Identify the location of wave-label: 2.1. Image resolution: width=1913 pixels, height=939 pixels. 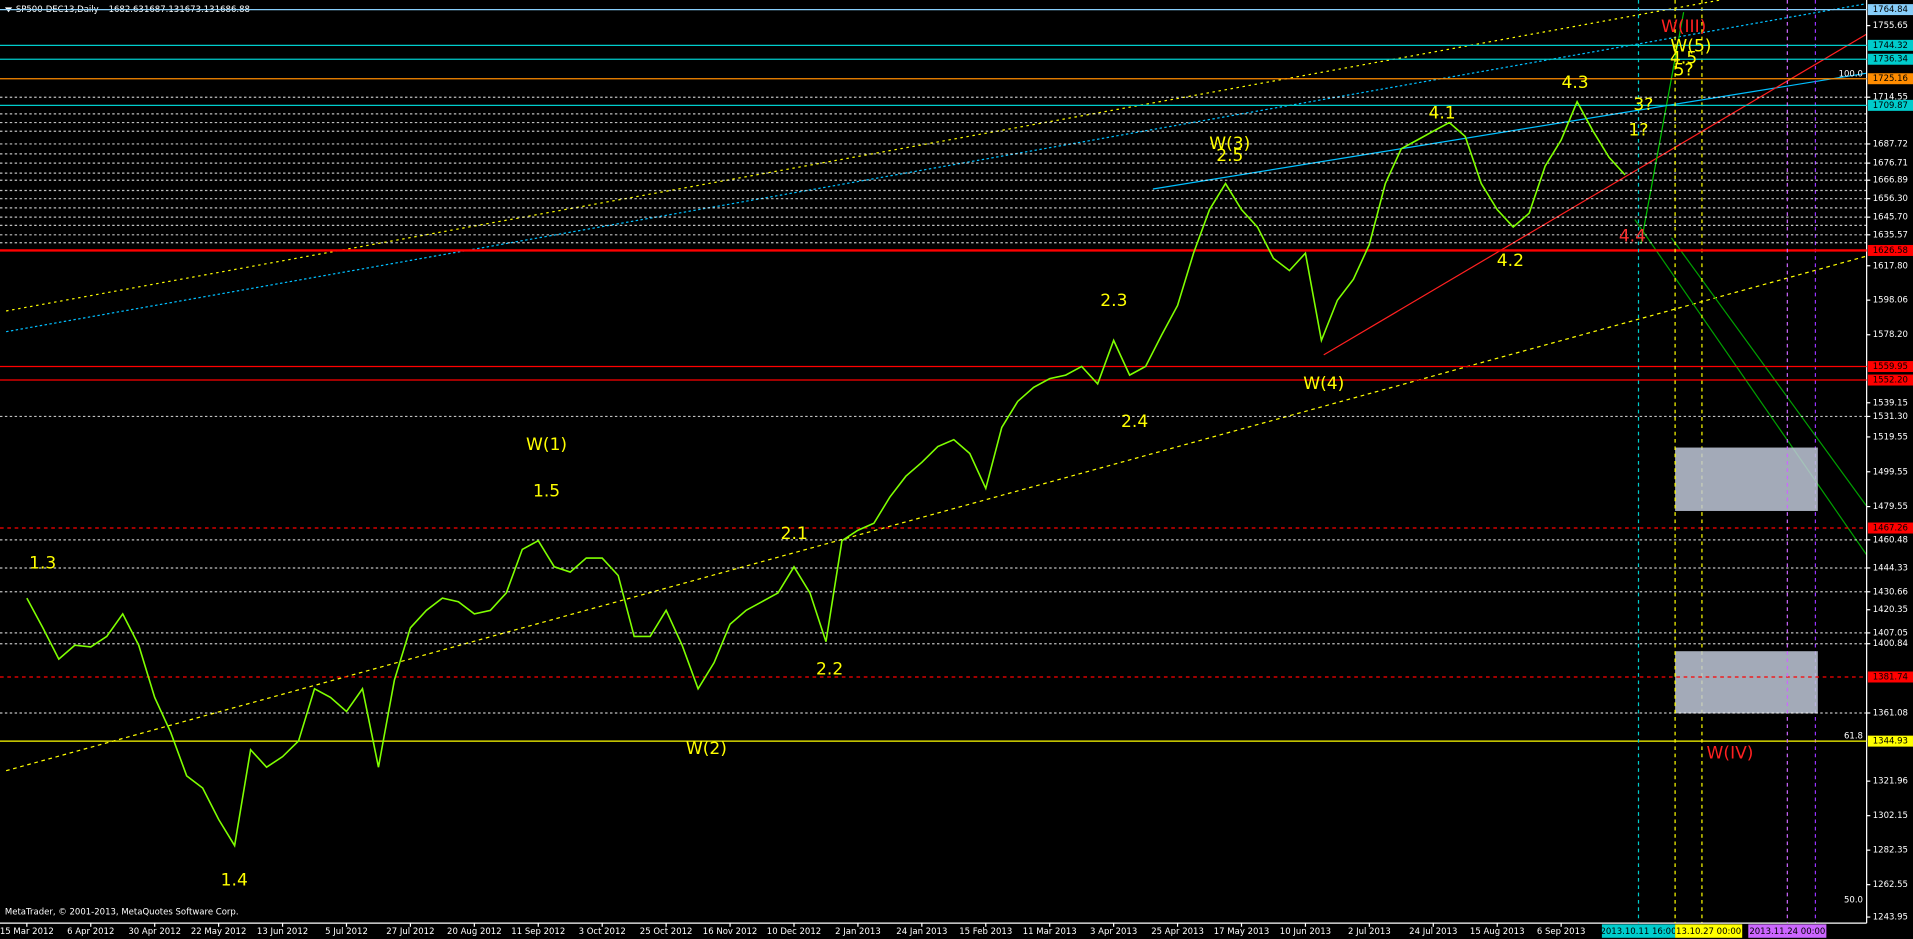
(794, 534).